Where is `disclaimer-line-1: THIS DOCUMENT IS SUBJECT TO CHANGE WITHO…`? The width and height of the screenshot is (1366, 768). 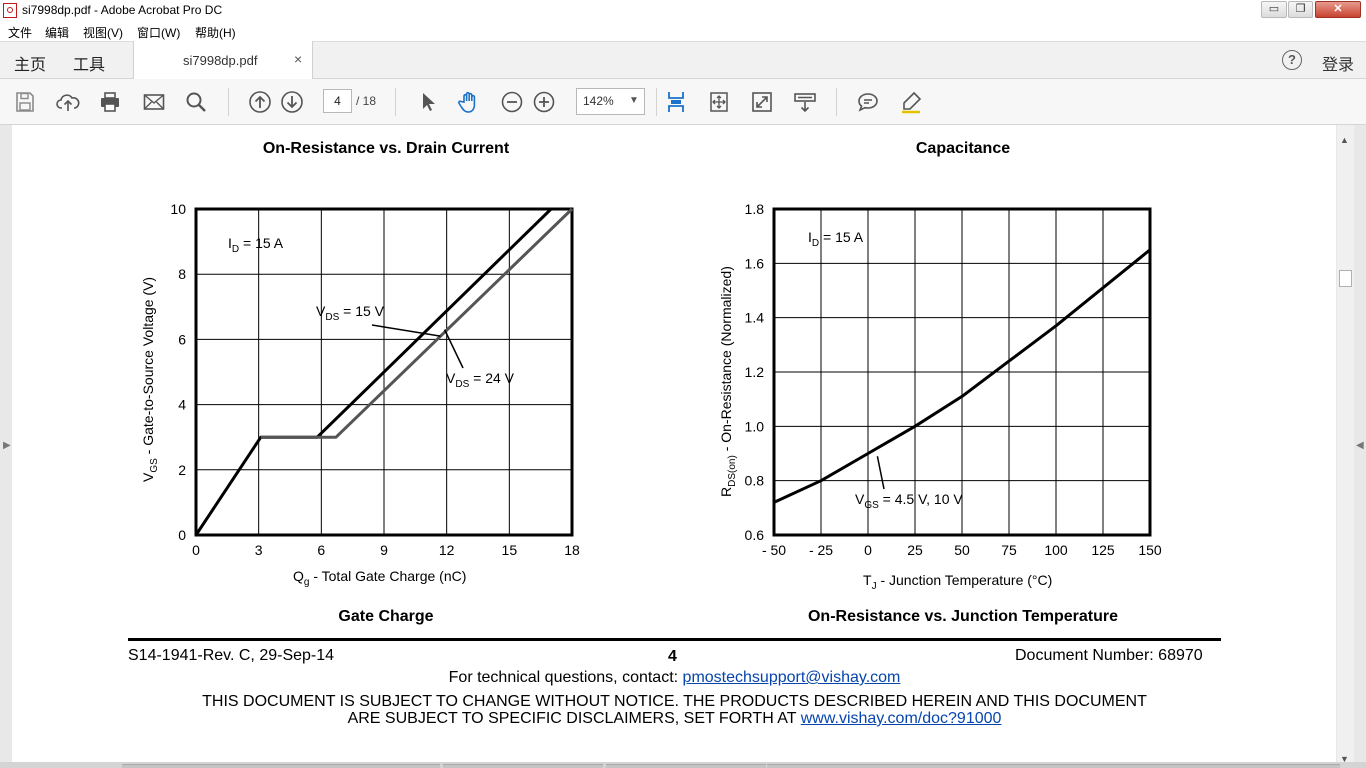
disclaimer-line-1: THIS DOCUMENT IS SUBJECT TO CHANGE WITHO… is located at coordinates (674, 701).